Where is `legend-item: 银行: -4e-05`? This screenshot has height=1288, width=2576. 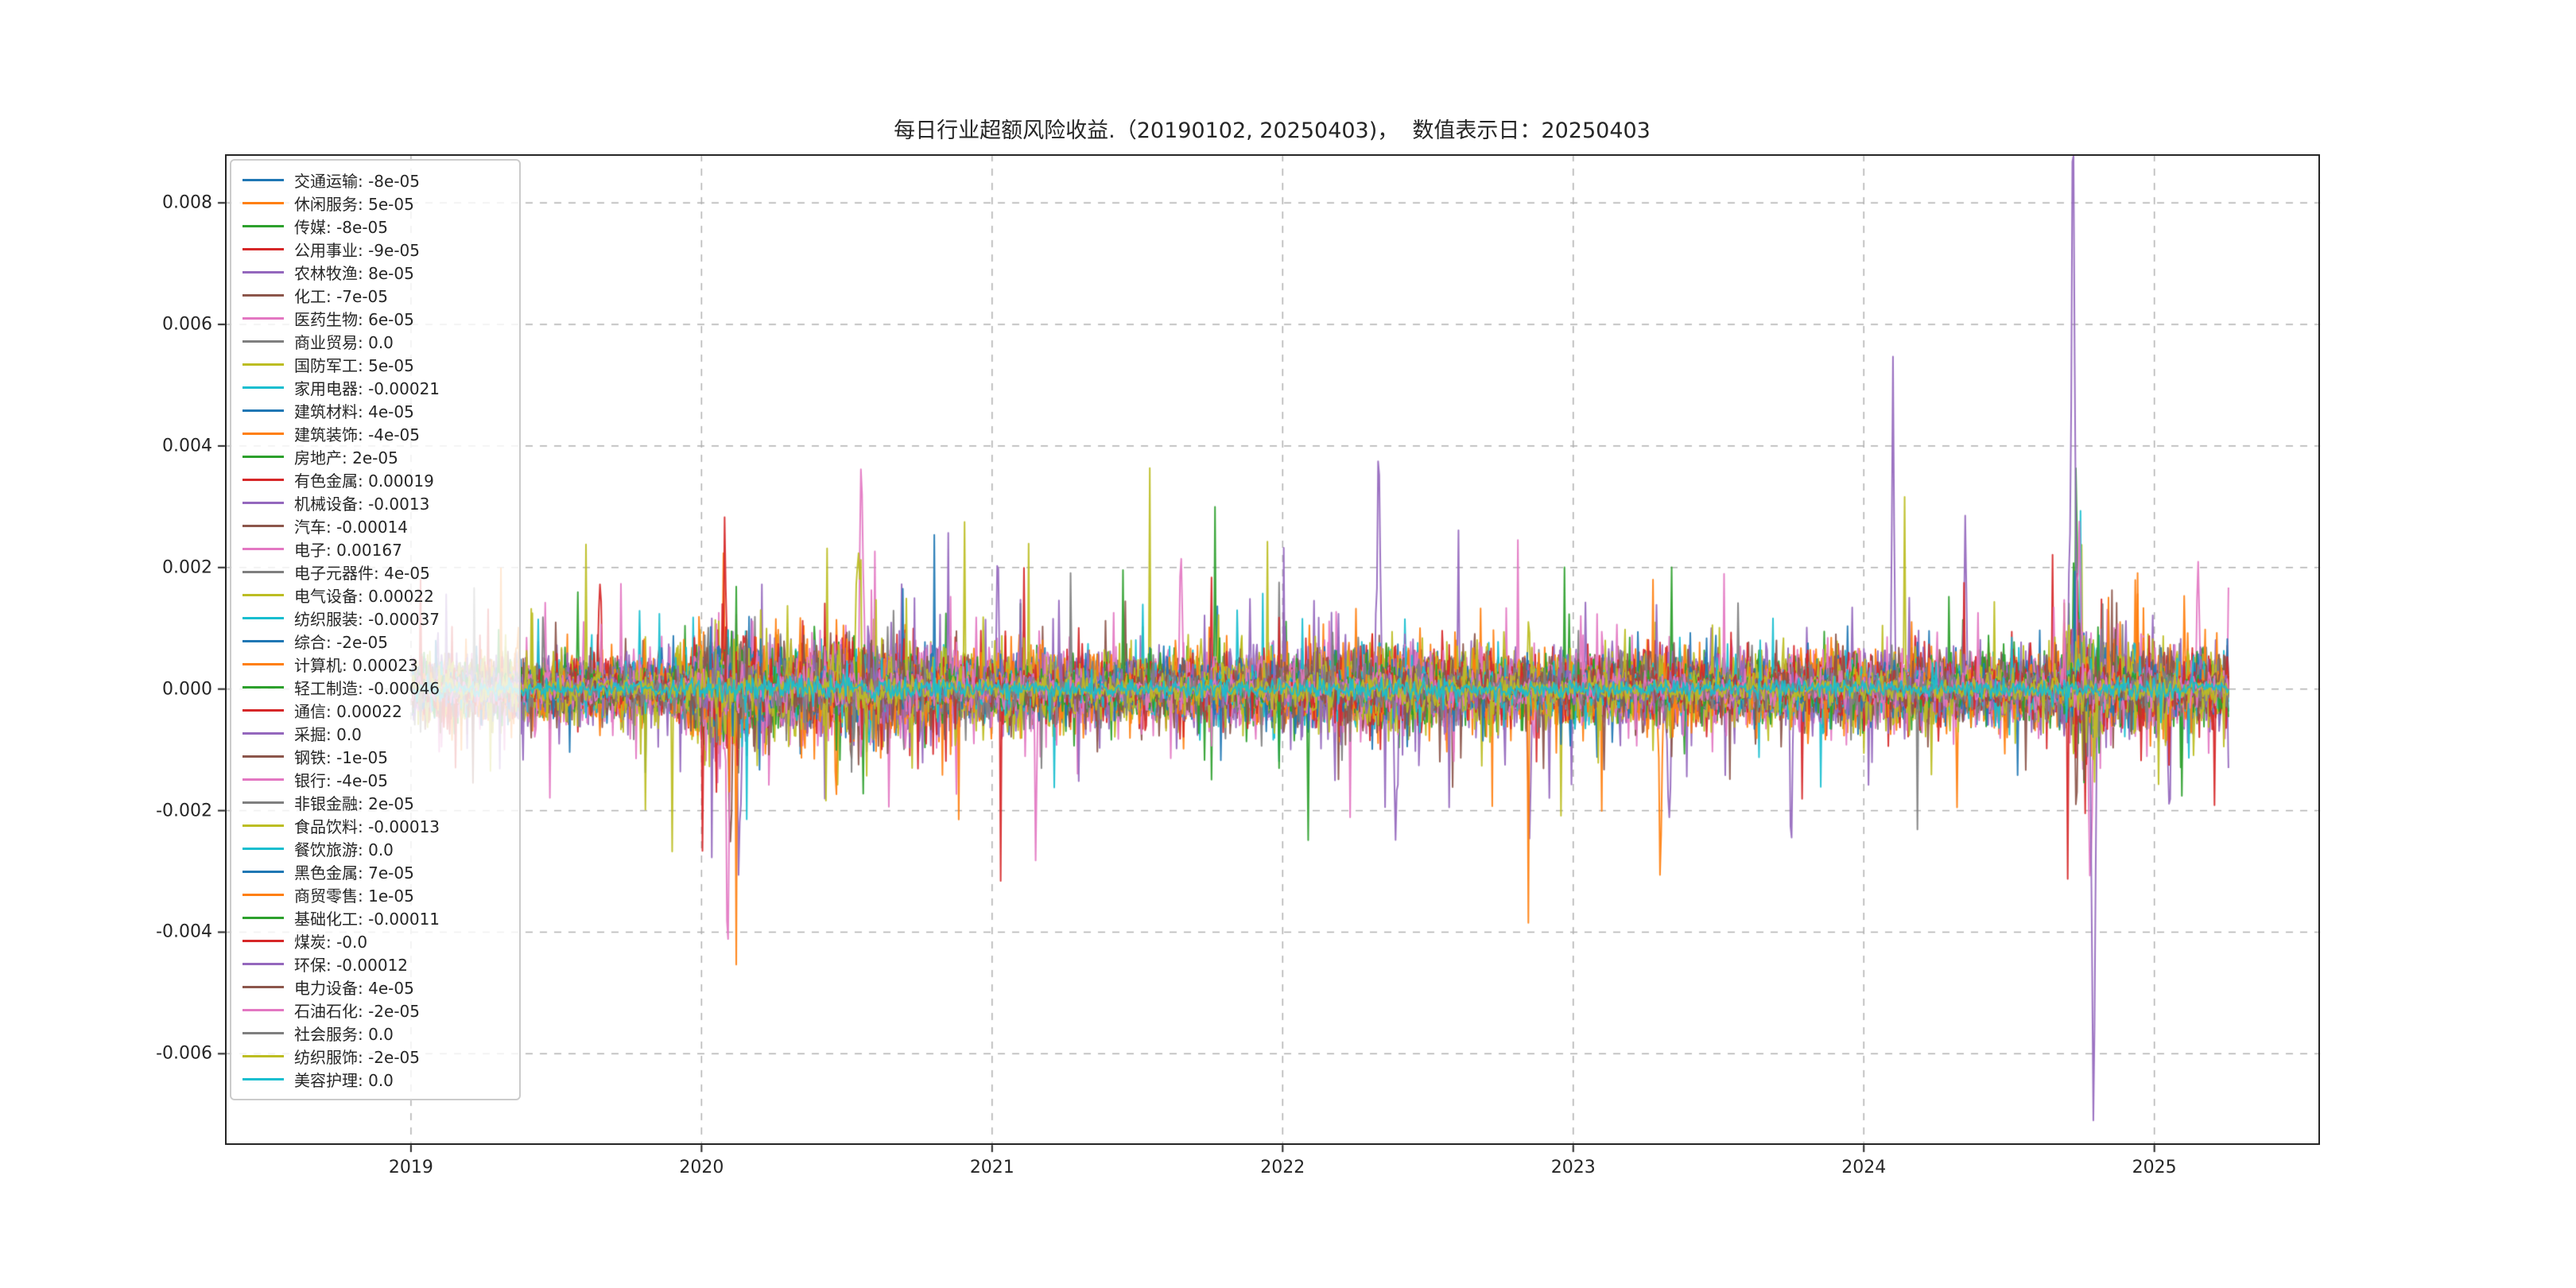 legend-item: 银行: -4e-05 is located at coordinates (375, 780).